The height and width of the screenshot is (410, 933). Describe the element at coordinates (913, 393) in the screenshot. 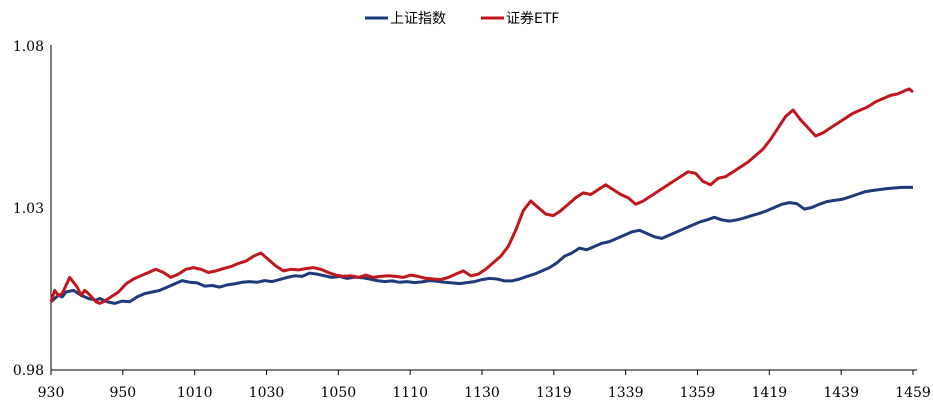

I see `x-tick-label: 1459` at that location.